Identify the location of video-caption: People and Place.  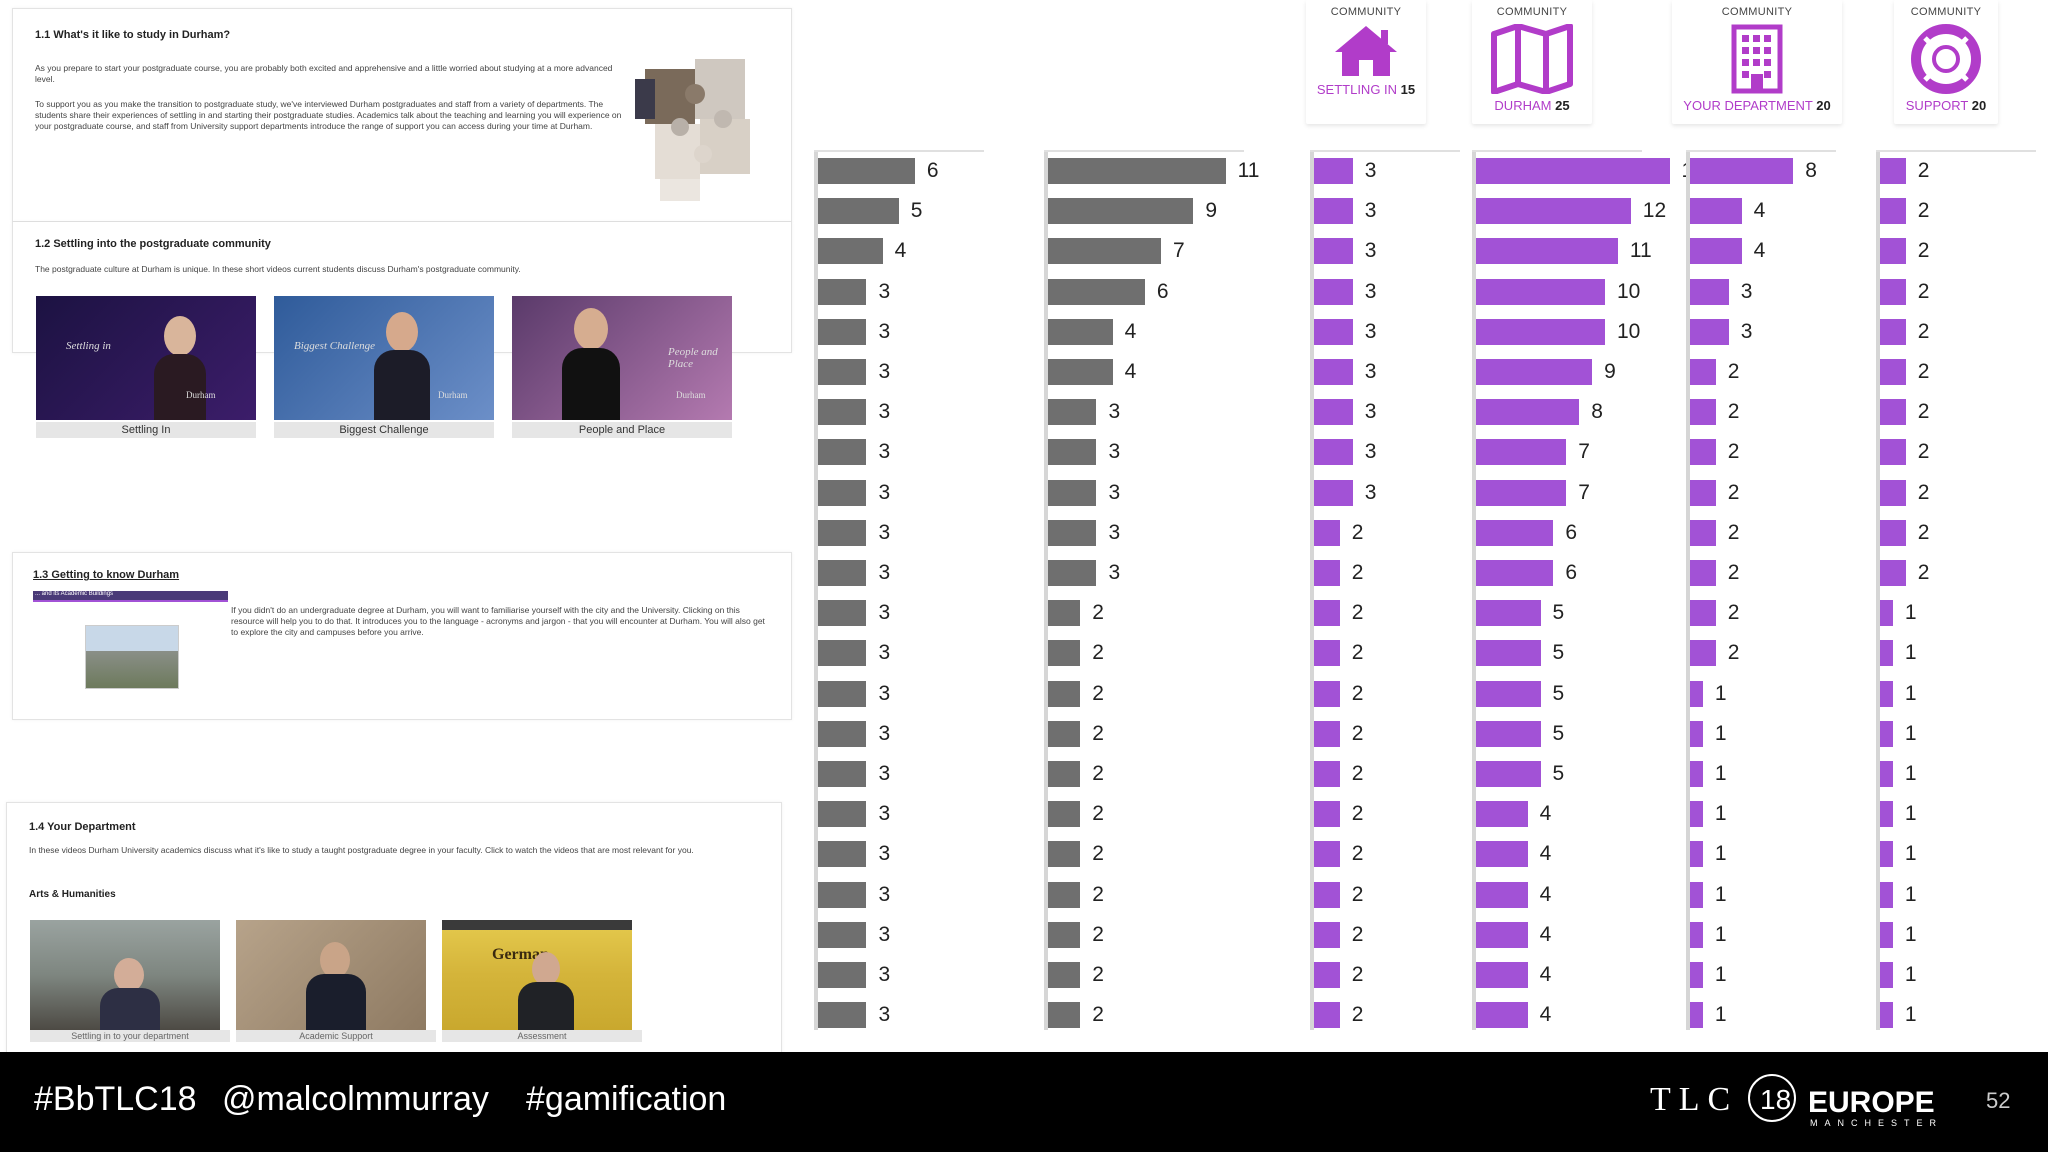
(622, 430).